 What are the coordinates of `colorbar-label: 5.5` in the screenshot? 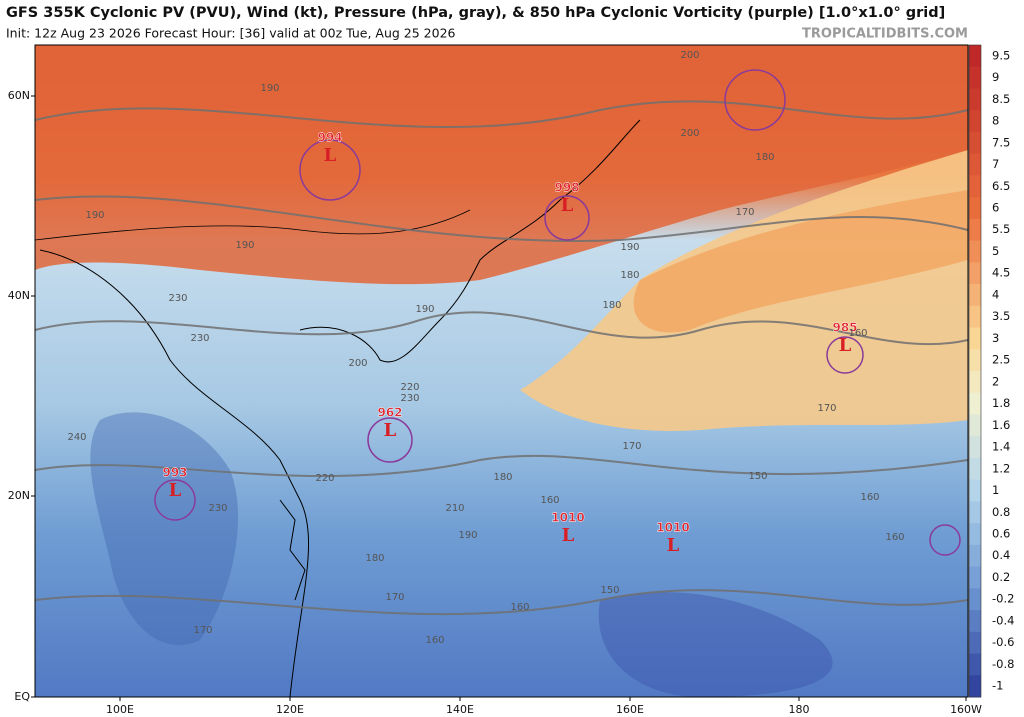 It's located at (1001, 229).